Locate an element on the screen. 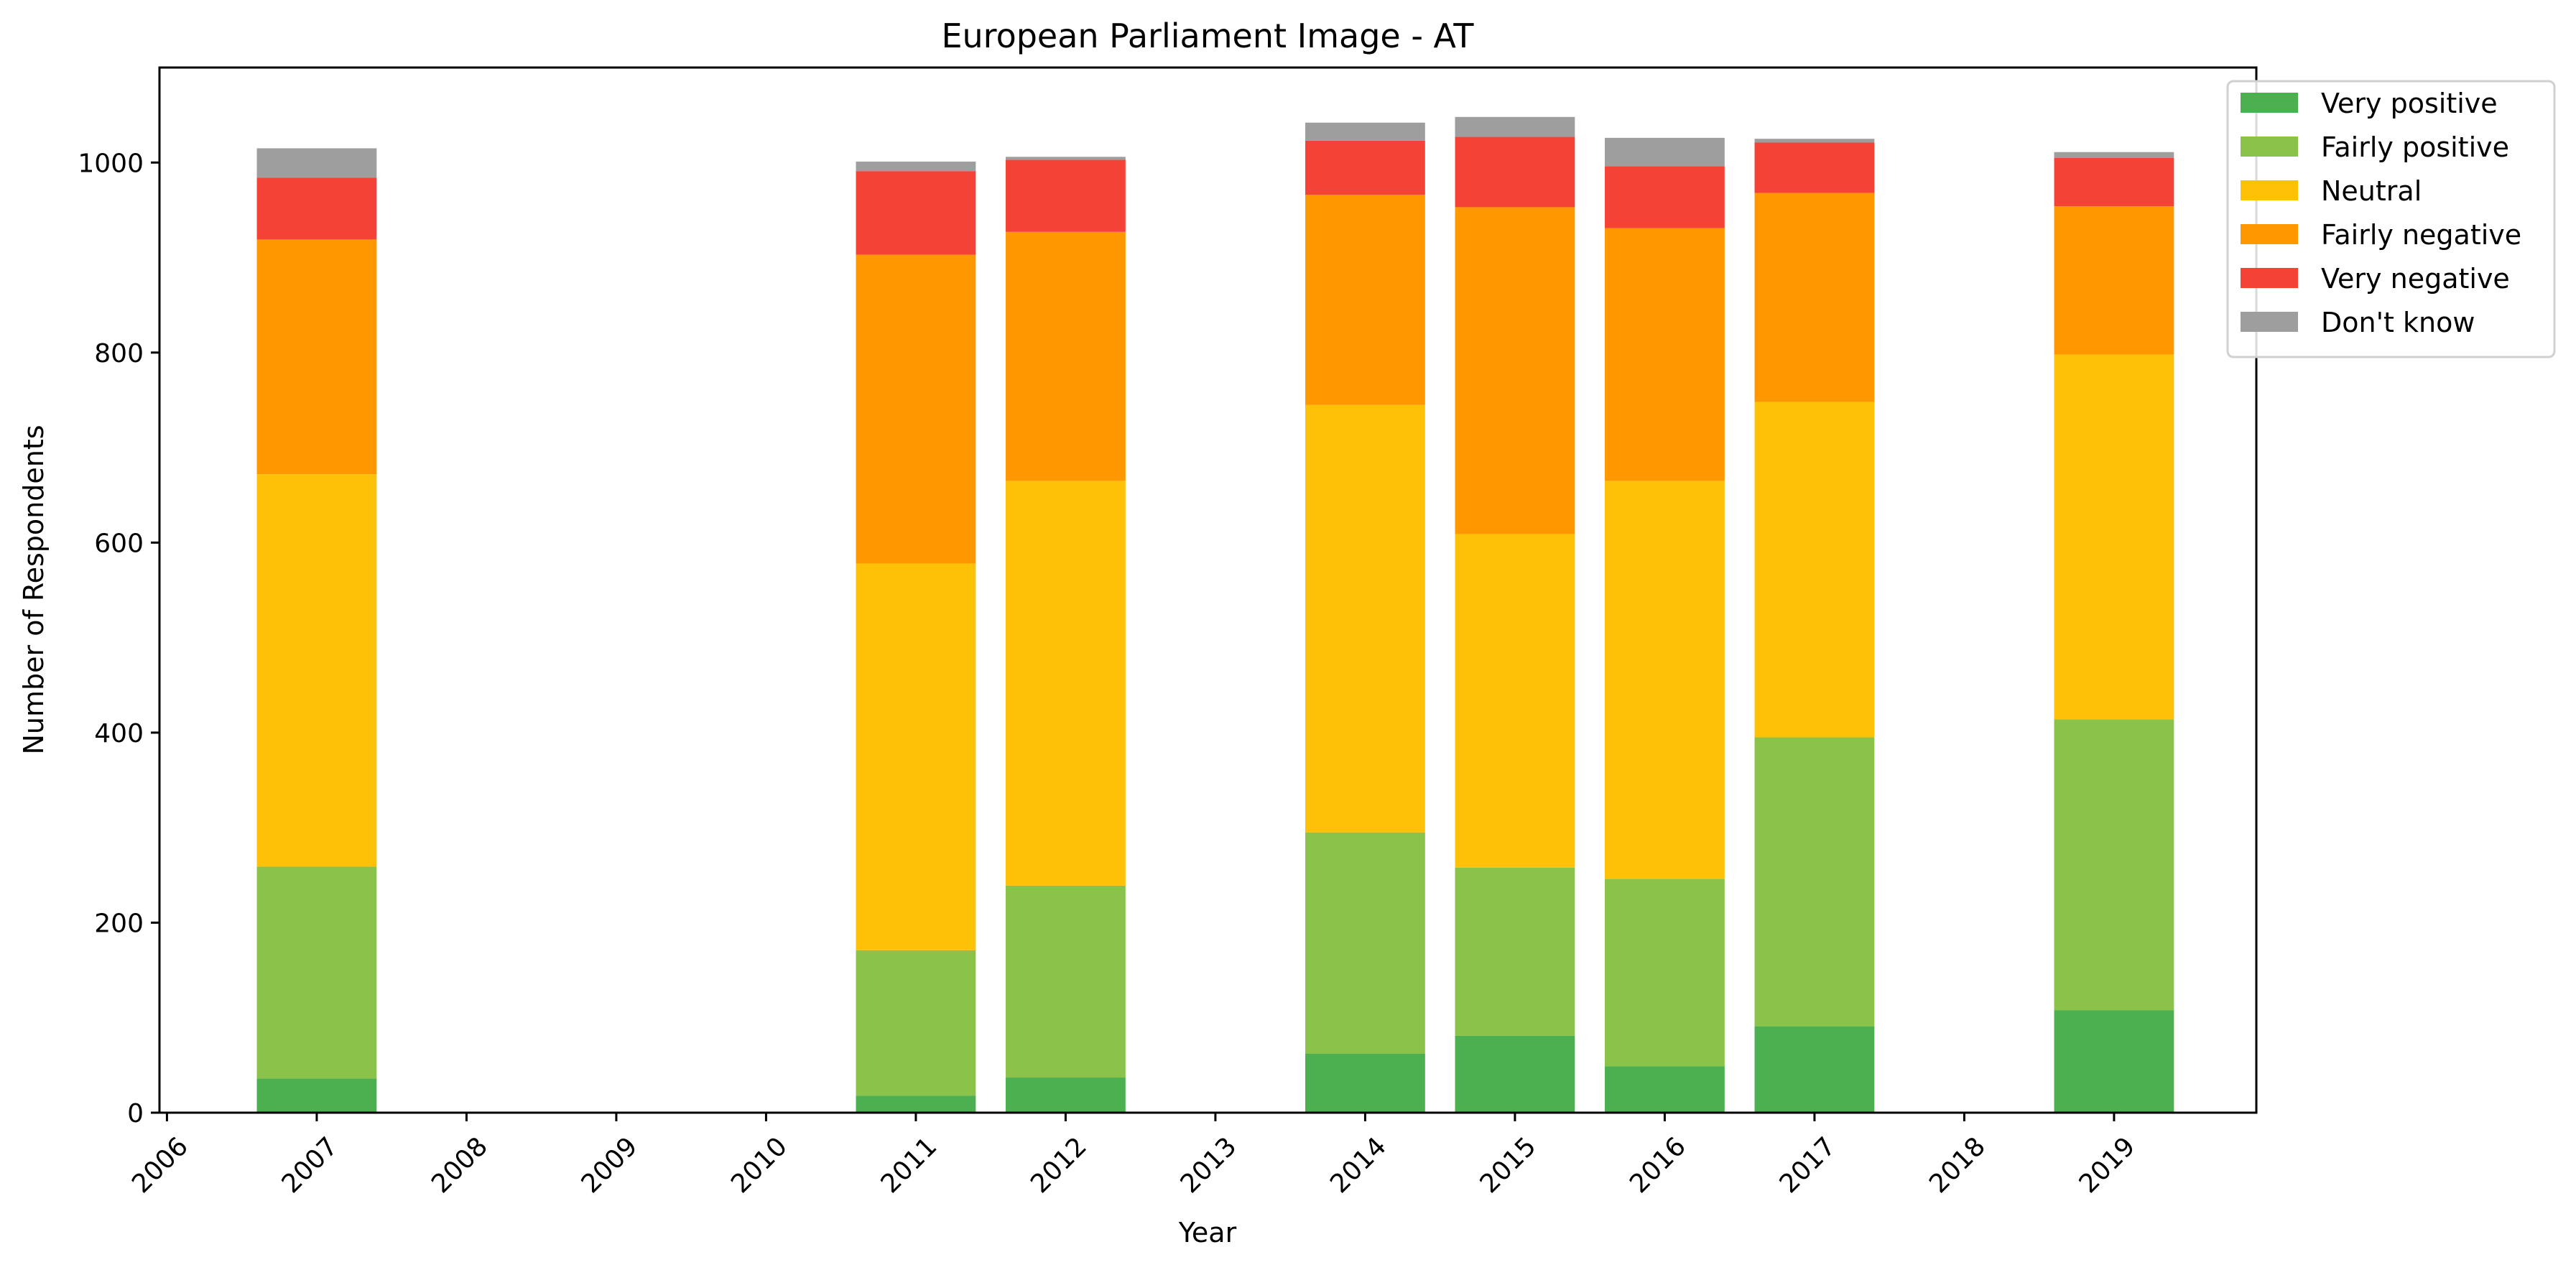 The width and height of the screenshot is (2576, 1270). bar-segment-2019-fairly-negative is located at coordinates (2114, 280).